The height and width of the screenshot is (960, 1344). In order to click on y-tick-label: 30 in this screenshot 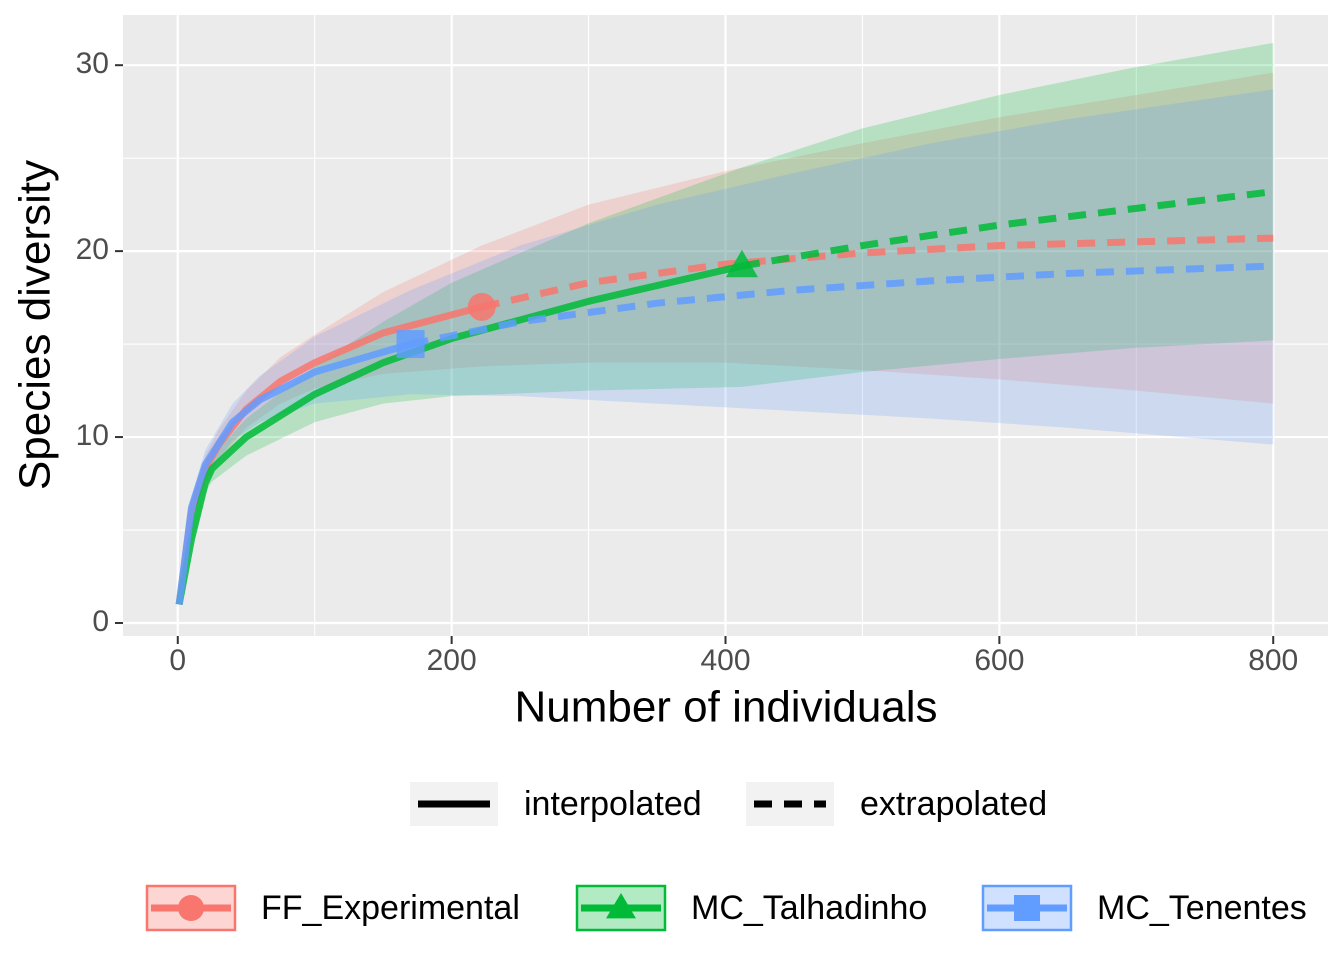, I will do `click(92, 63)`.